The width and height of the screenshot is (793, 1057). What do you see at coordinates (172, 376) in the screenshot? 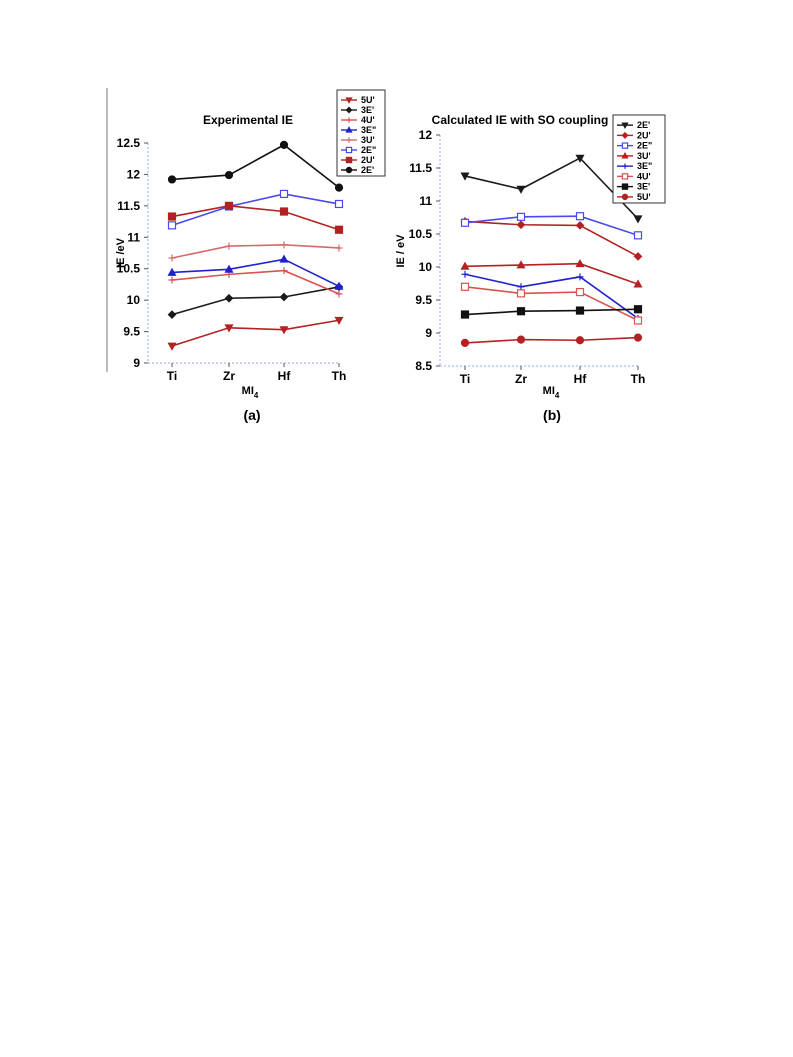
I see `x-tick-label: Ti` at bounding box center [172, 376].